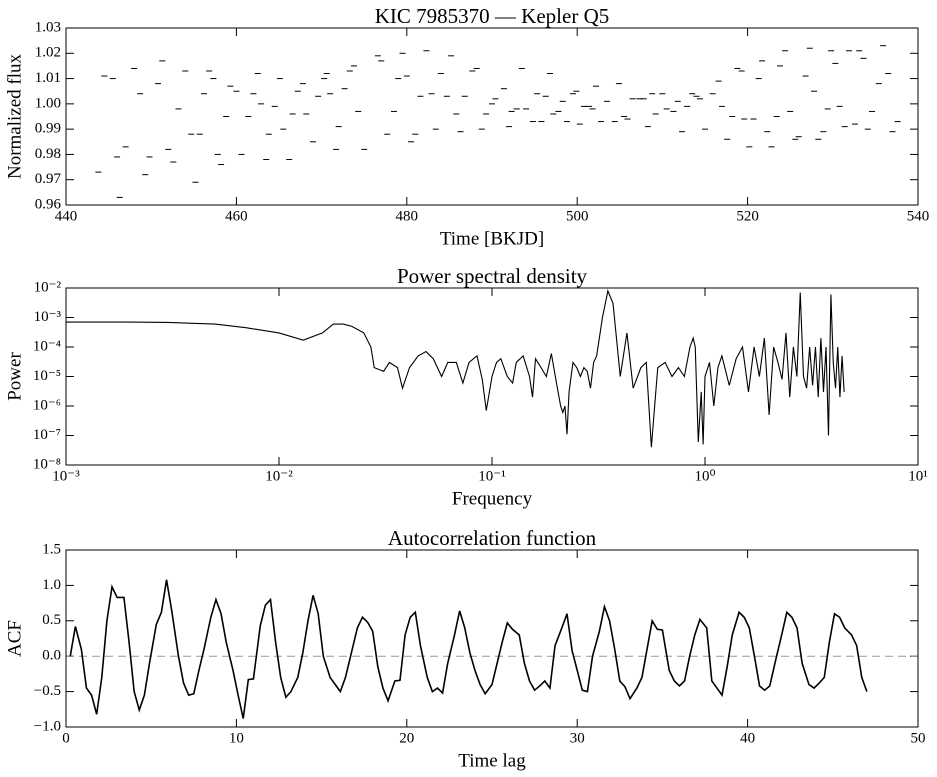  What do you see at coordinates (492, 276) in the screenshot?
I see `chart-title: Power spectral density` at bounding box center [492, 276].